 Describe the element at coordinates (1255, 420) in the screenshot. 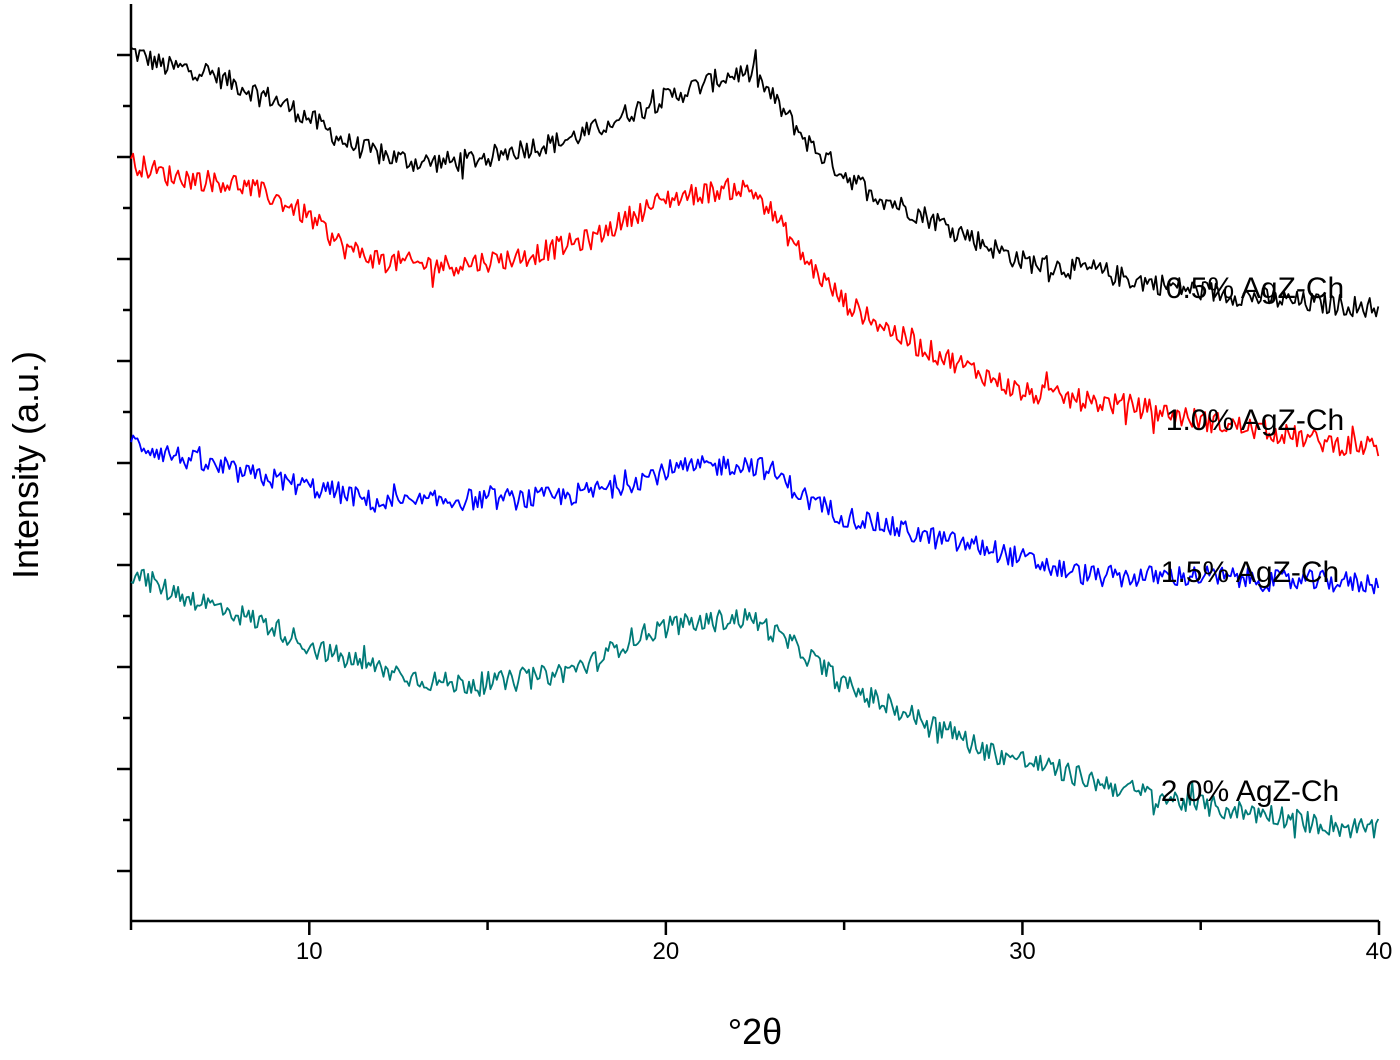

I see `series-label: 1.0% AgZ-Ch` at that location.